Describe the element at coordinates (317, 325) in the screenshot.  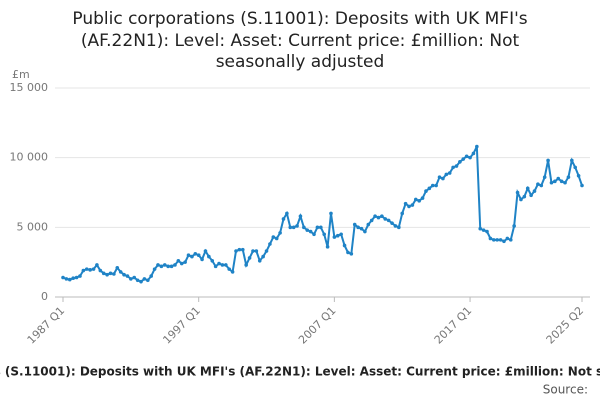
I see `x-tick-label: 2007 Q1` at that location.